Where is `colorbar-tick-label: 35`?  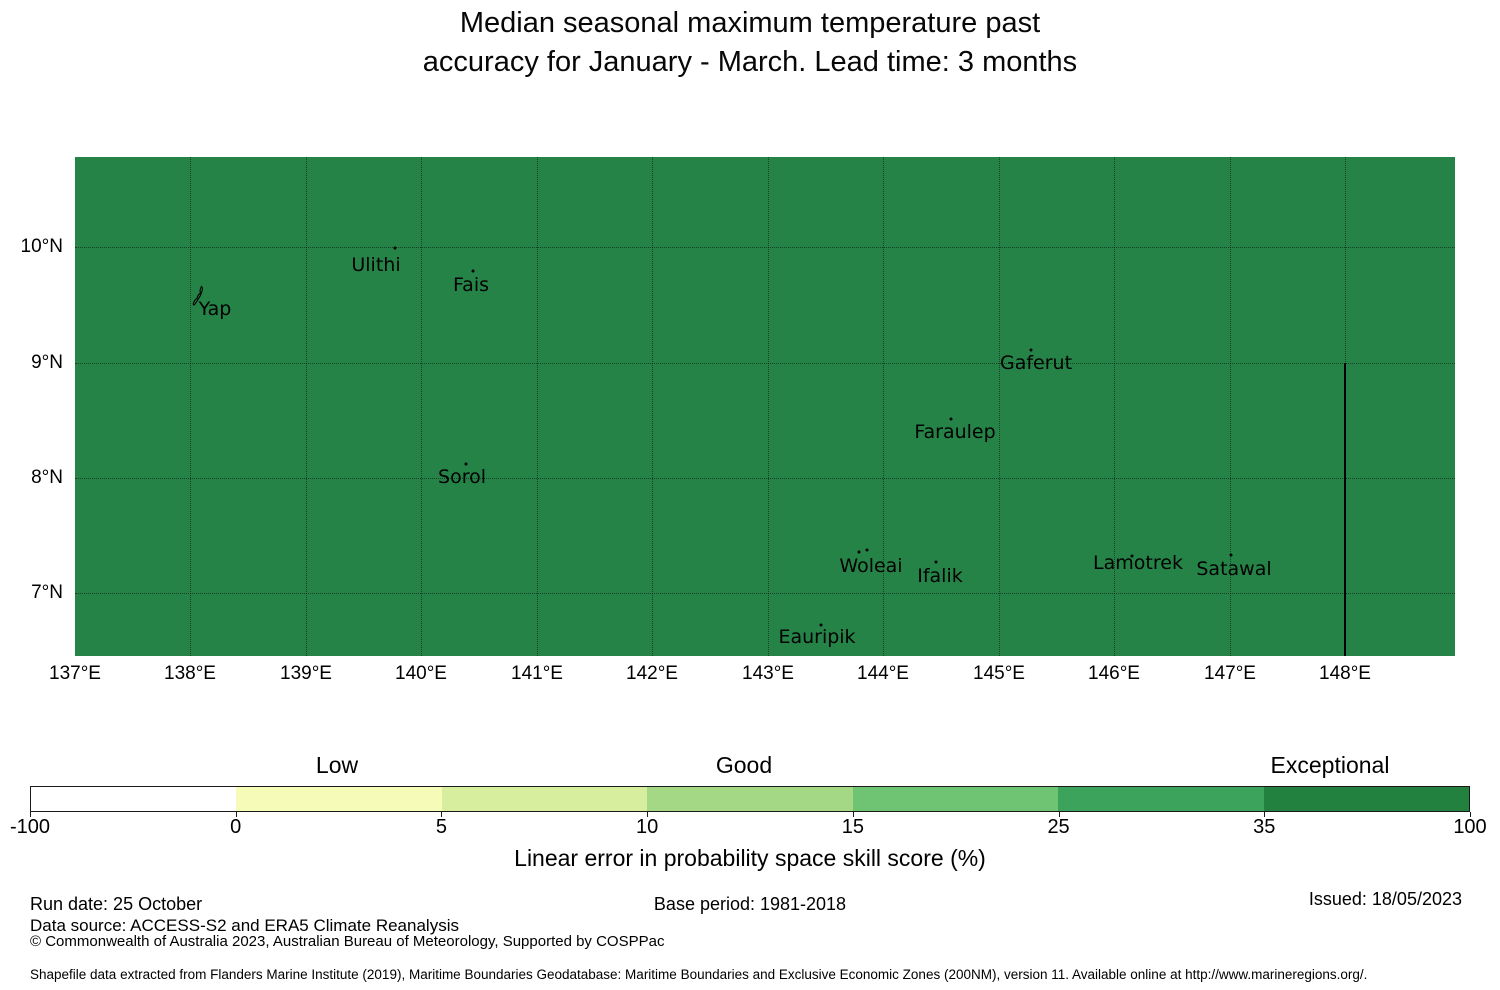
colorbar-tick-label: 35 is located at coordinates (1264, 827).